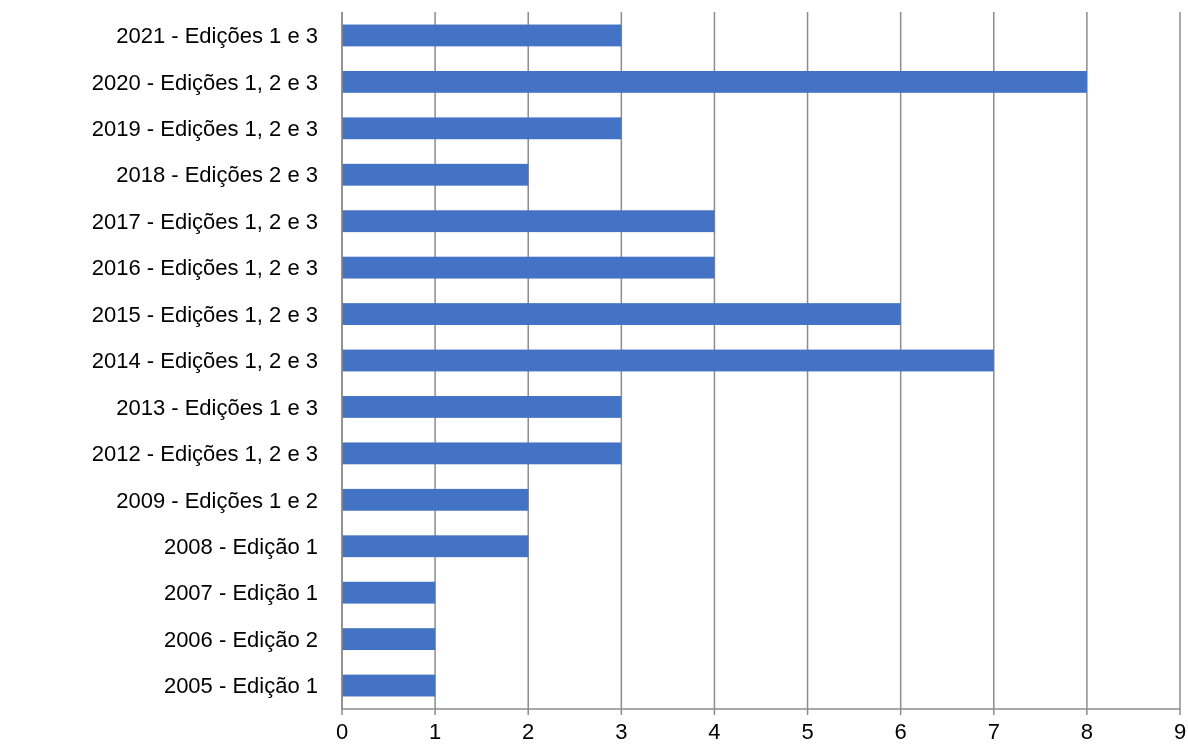 This screenshot has height=751, width=1188. I want to click on y-tick-label: 2007 - Edição 1, so click(240, 593).